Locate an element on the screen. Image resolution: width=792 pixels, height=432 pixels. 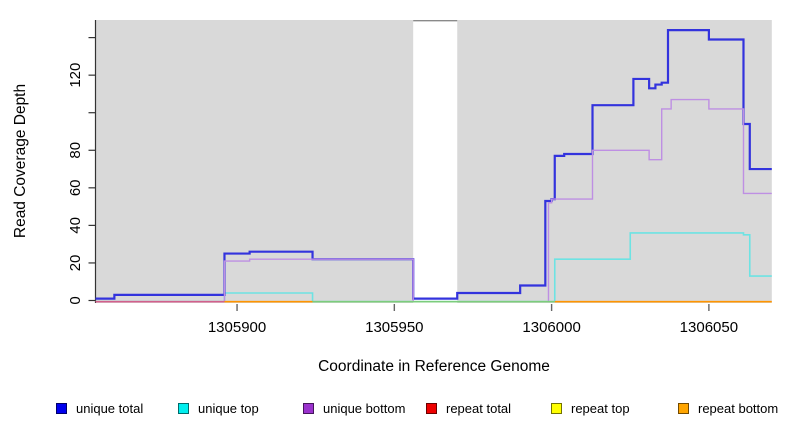
legend-swatch-unique-total is located at coordinates (61, 408).